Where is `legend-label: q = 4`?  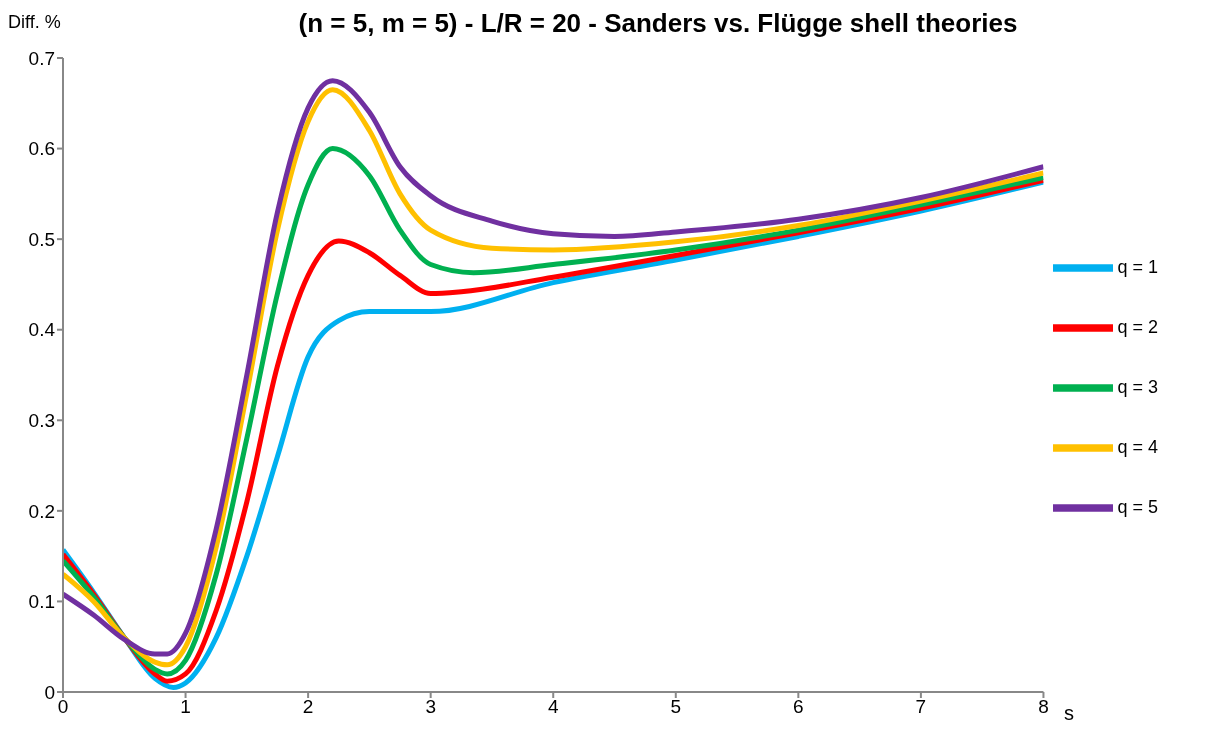
legend-label: q = 4 is located at coordinates (1137, 446).